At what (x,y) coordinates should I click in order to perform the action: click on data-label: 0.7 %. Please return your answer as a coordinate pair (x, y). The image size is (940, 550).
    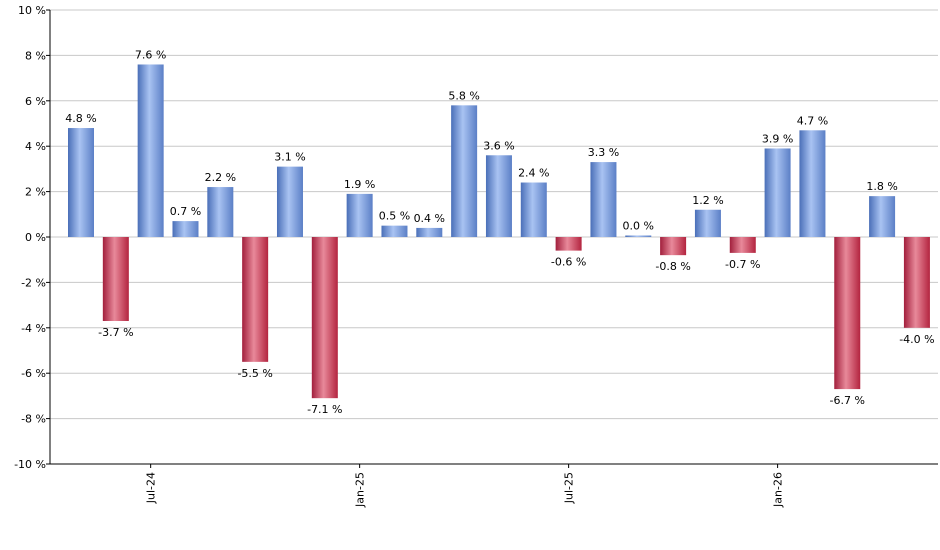
    Looking at the image, I should click on (185, 211).